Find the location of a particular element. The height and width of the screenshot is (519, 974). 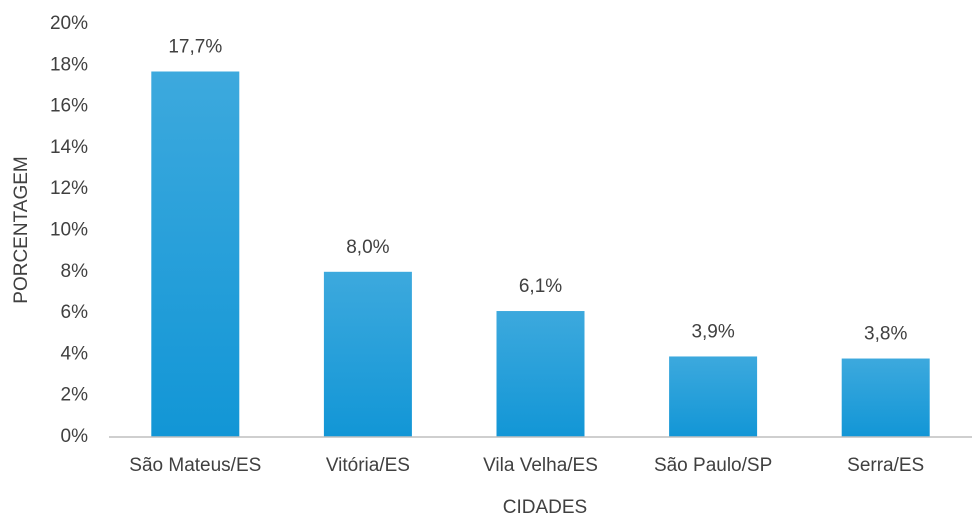

value-label: 17,7% is located at coordinates (195, 47).